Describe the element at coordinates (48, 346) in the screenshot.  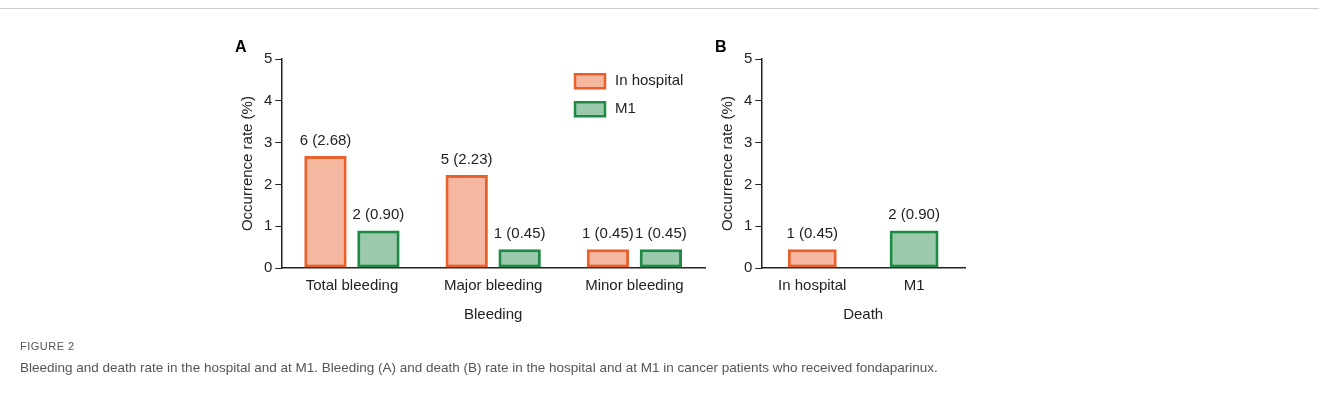
I see `caption: FIGURE 2` at that location.